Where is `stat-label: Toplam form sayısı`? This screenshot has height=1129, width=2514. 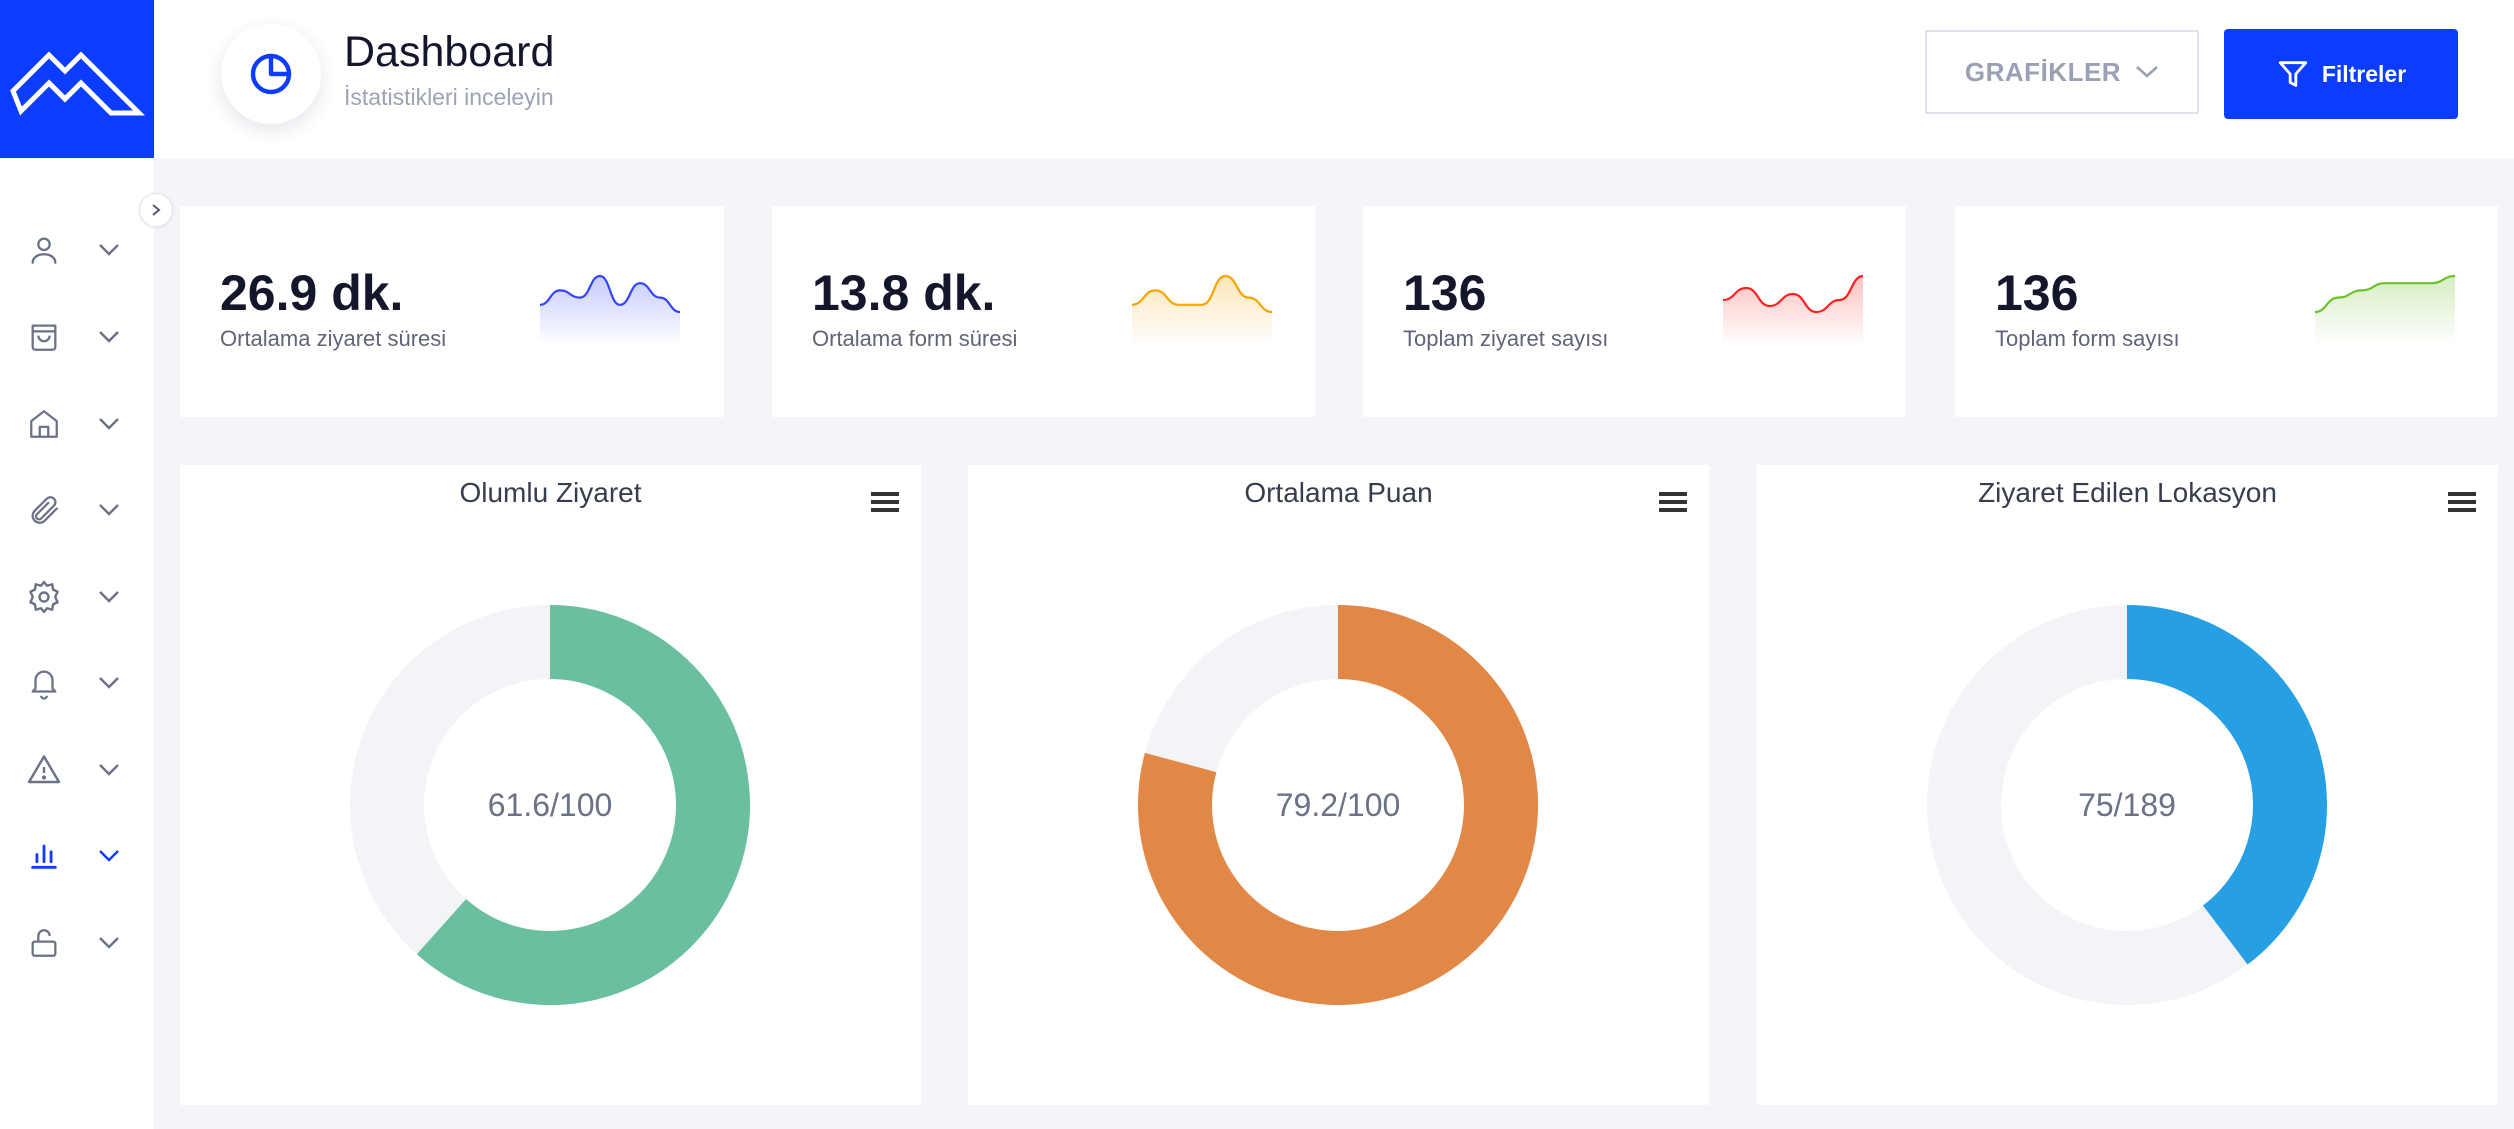
stat-label: Toplam form sayısı is located at coordinates (2087, 338).